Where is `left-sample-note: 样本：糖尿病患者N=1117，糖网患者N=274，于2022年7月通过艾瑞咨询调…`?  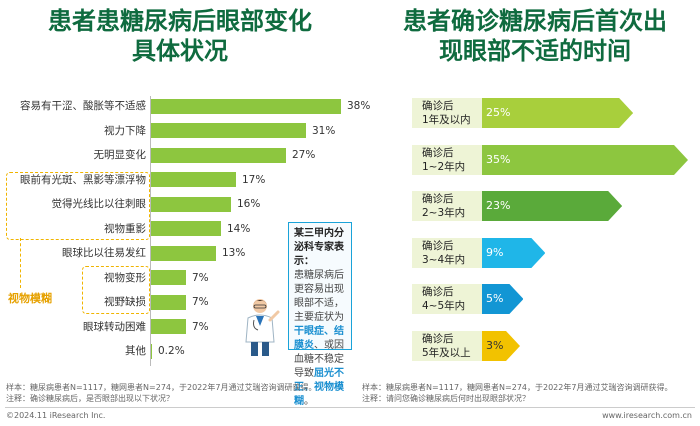 left-sample-note: 样本：糖尿病患者N=1117，糖网患者N=274，于2022年7月通过艾瑞咨询调… is located at coordinates (161, 387).